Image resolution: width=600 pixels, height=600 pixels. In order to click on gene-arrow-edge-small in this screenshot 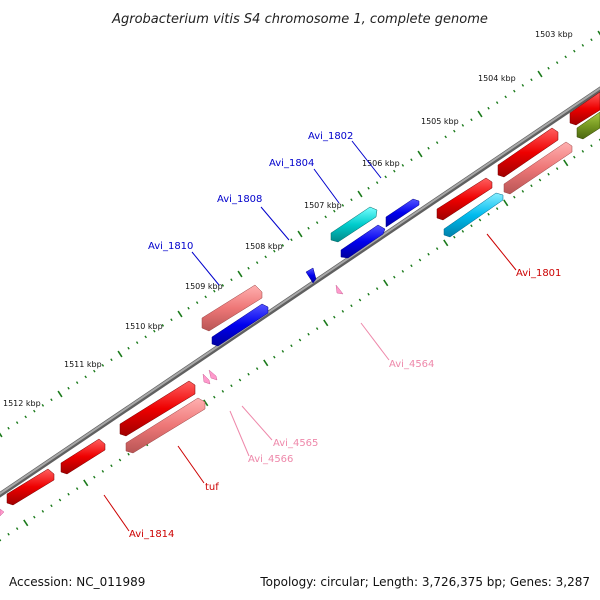, I will do `click(2, 512)`.